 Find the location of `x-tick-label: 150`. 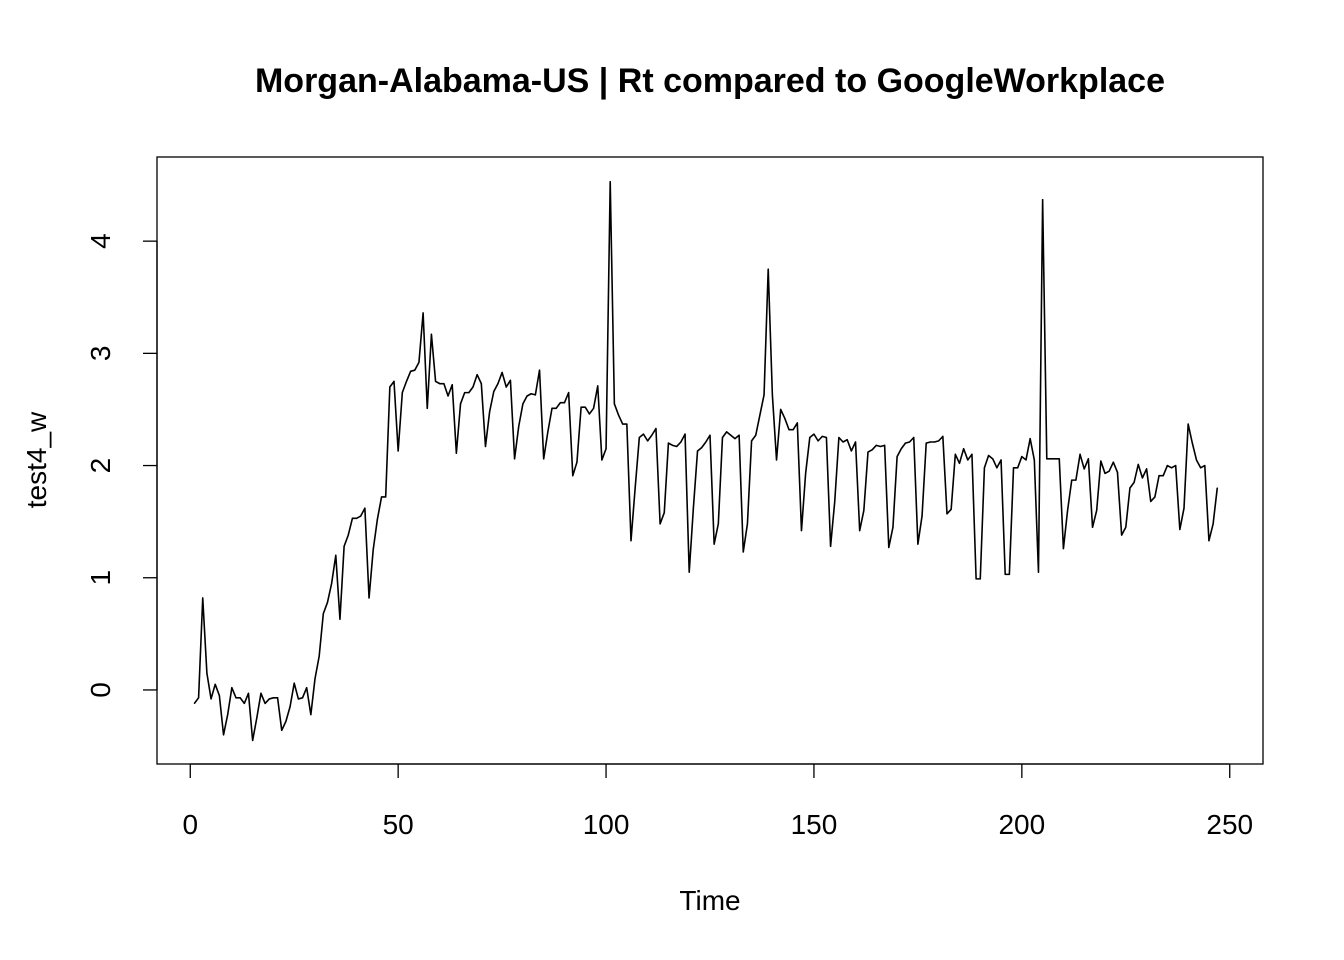

x-tick-label: 150 is located at coordinates (814, 824).